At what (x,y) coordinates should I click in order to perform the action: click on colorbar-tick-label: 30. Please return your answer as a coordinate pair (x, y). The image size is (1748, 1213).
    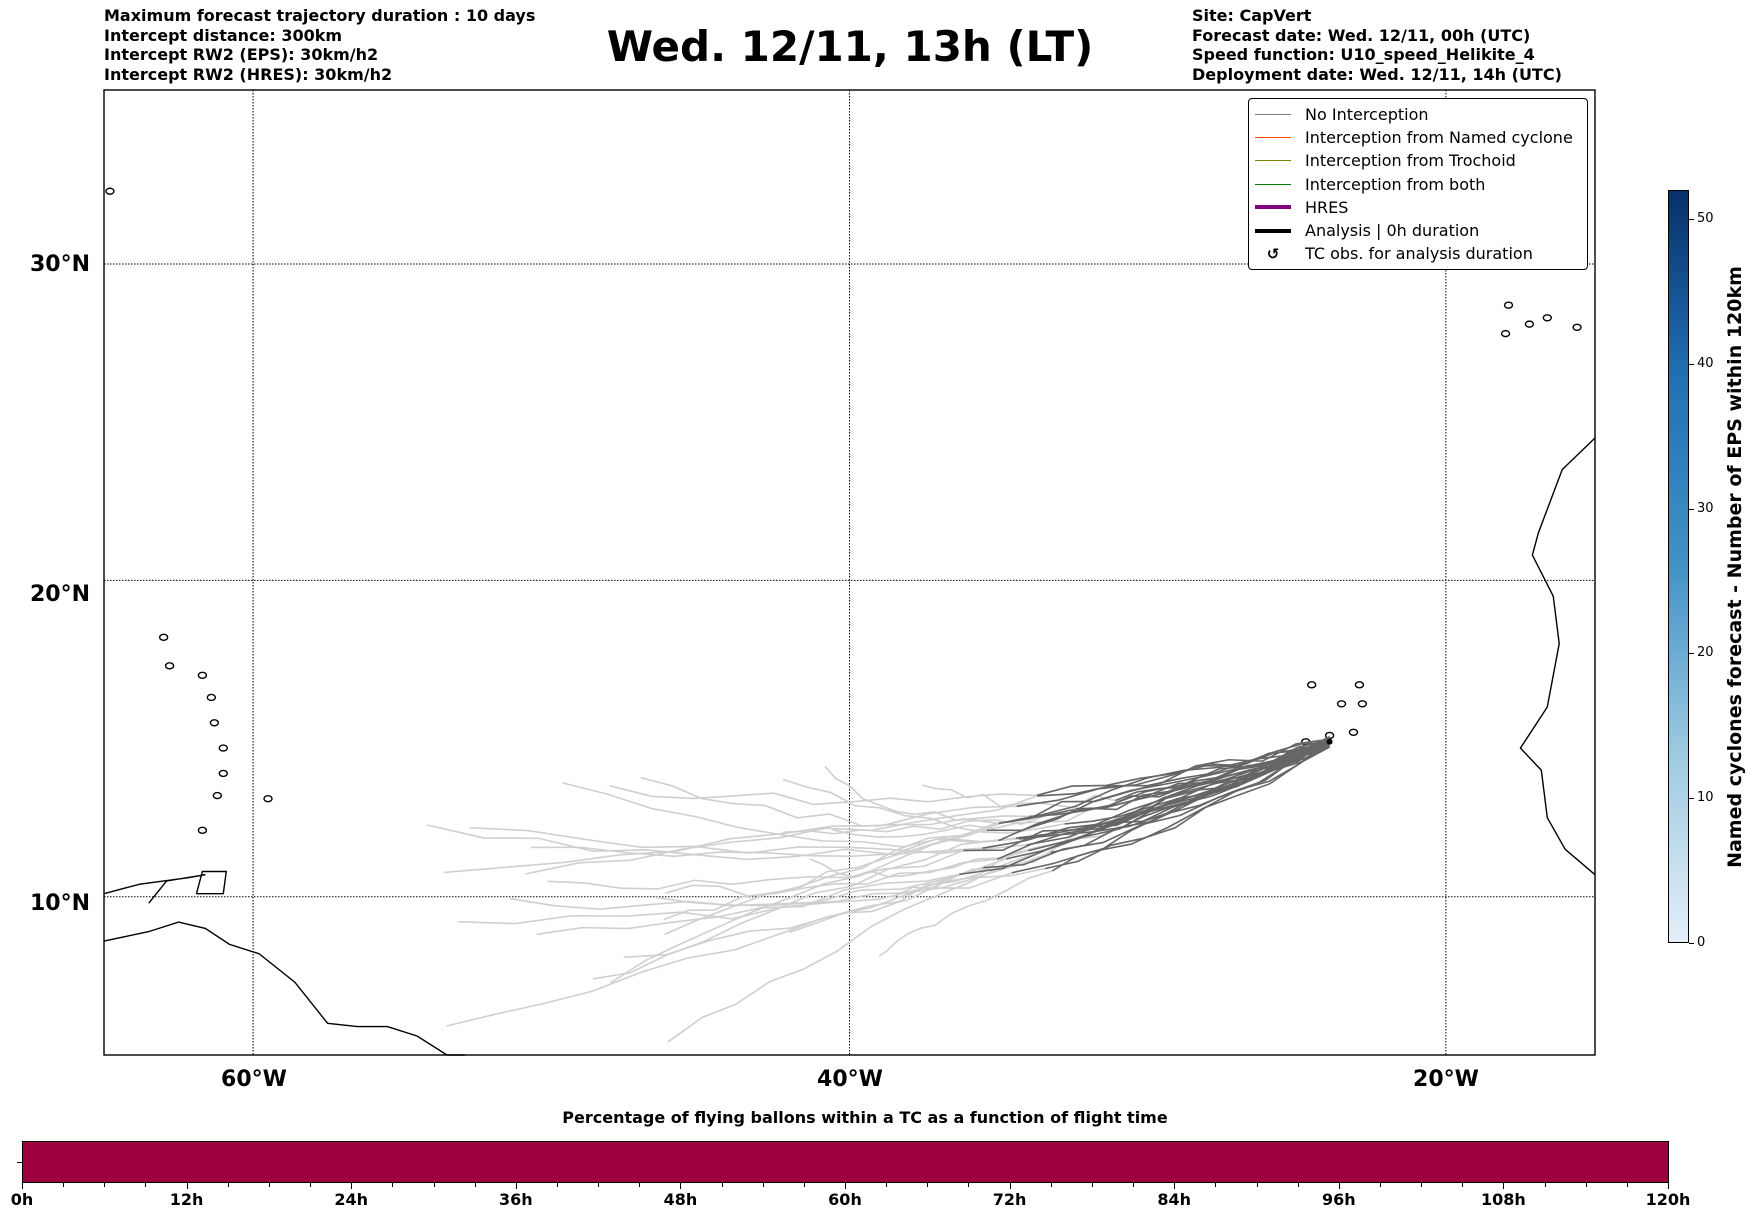
    Looking at the image, I should click on (1705, 508).